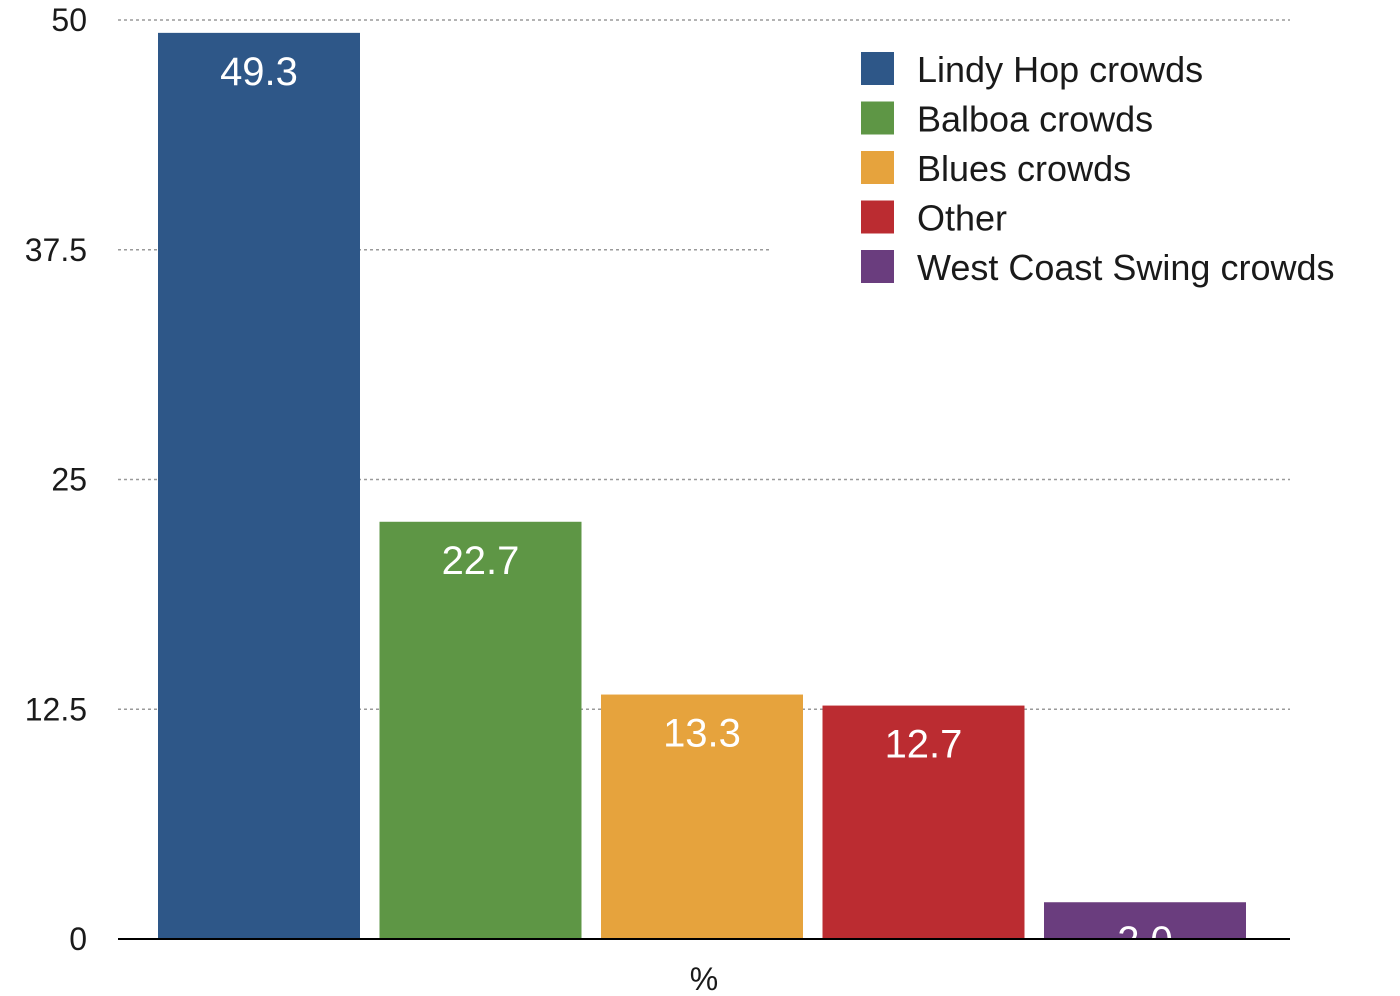 Image resolution: width=1400 pixels, height=996 pixels. I want to click on y-tick-label: 0, so click(78, 939).